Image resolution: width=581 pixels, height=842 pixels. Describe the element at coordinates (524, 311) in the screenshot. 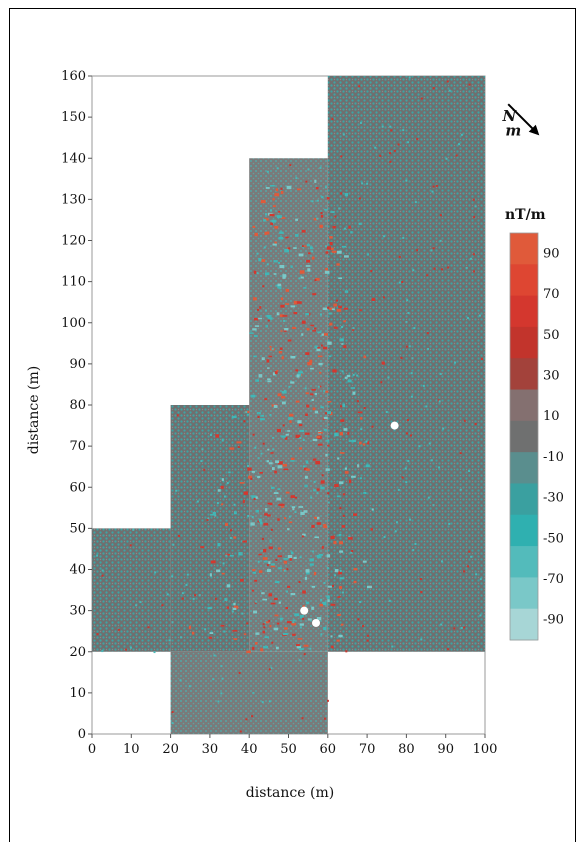

I see `colorbar-segment` at that location.